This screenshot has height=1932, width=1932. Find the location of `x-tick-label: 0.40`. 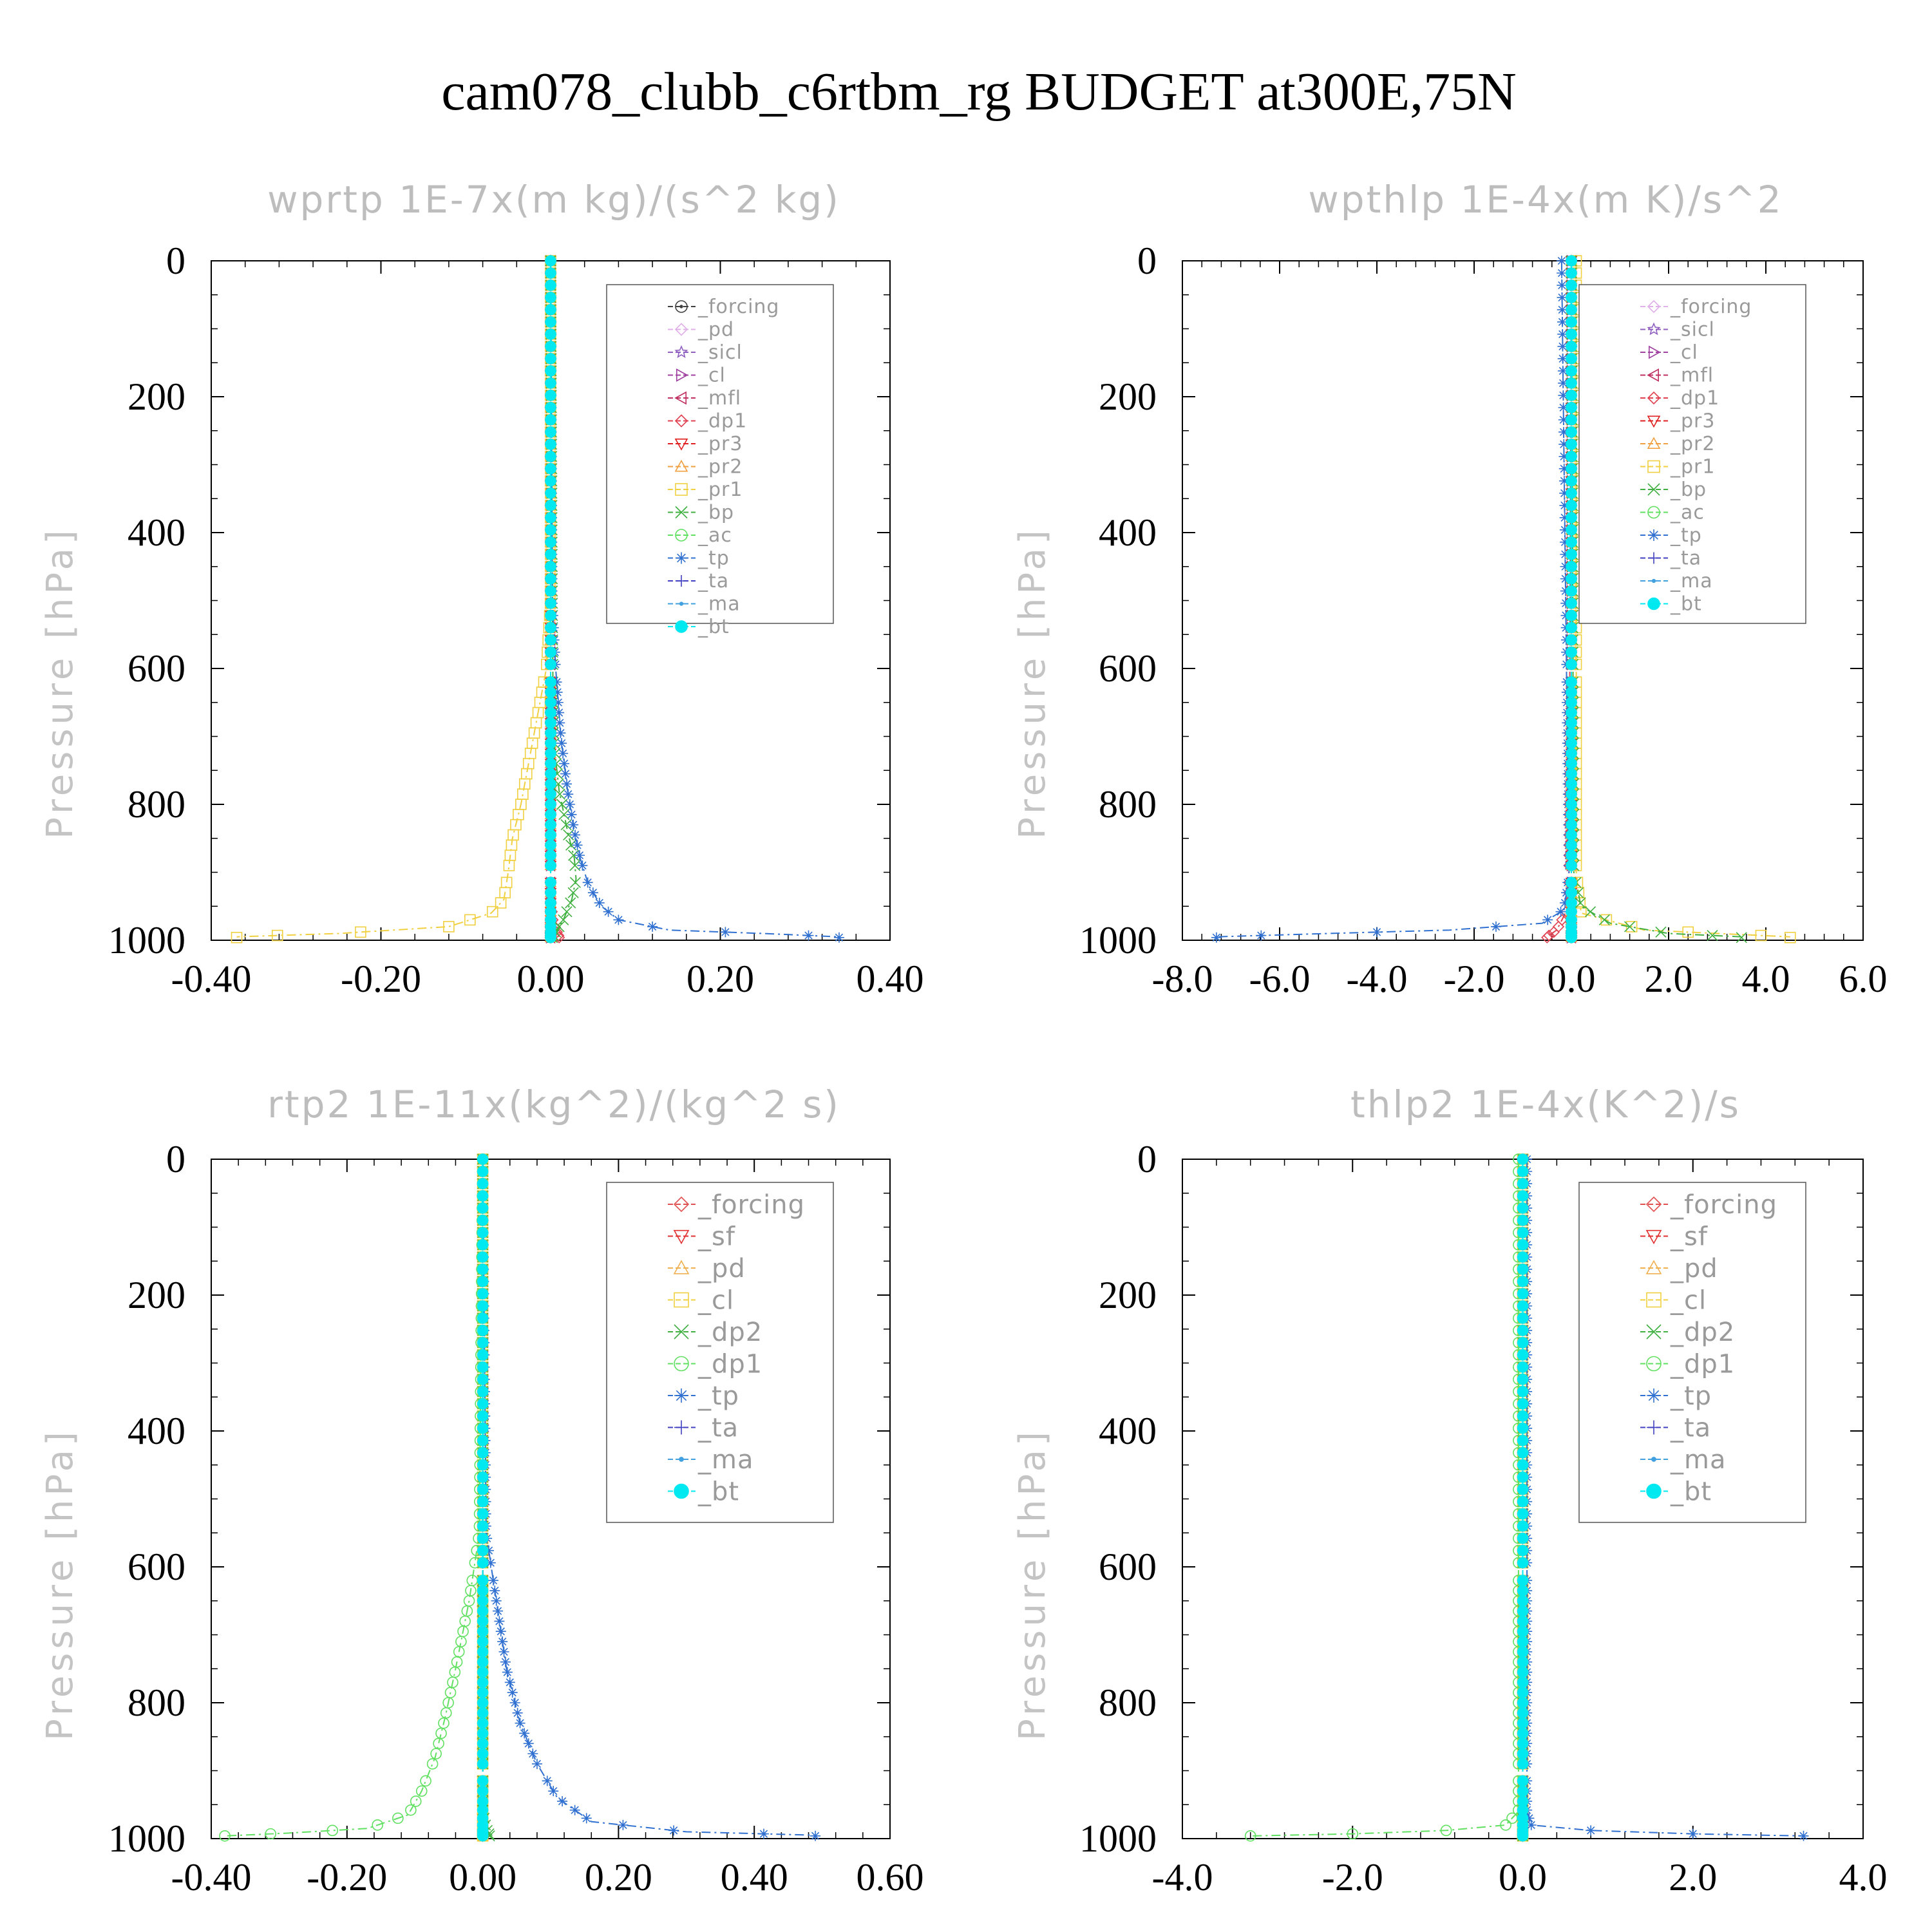

x-tick-label: 0.40 is located at coordinates (754, 1878).